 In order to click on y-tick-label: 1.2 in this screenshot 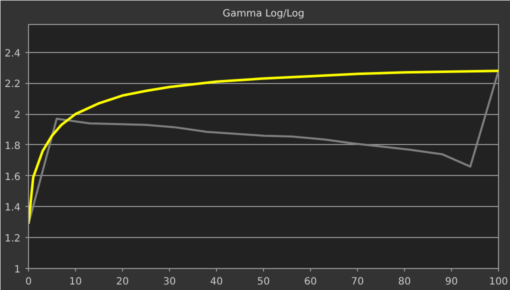, I will do `click(12, 239)`.